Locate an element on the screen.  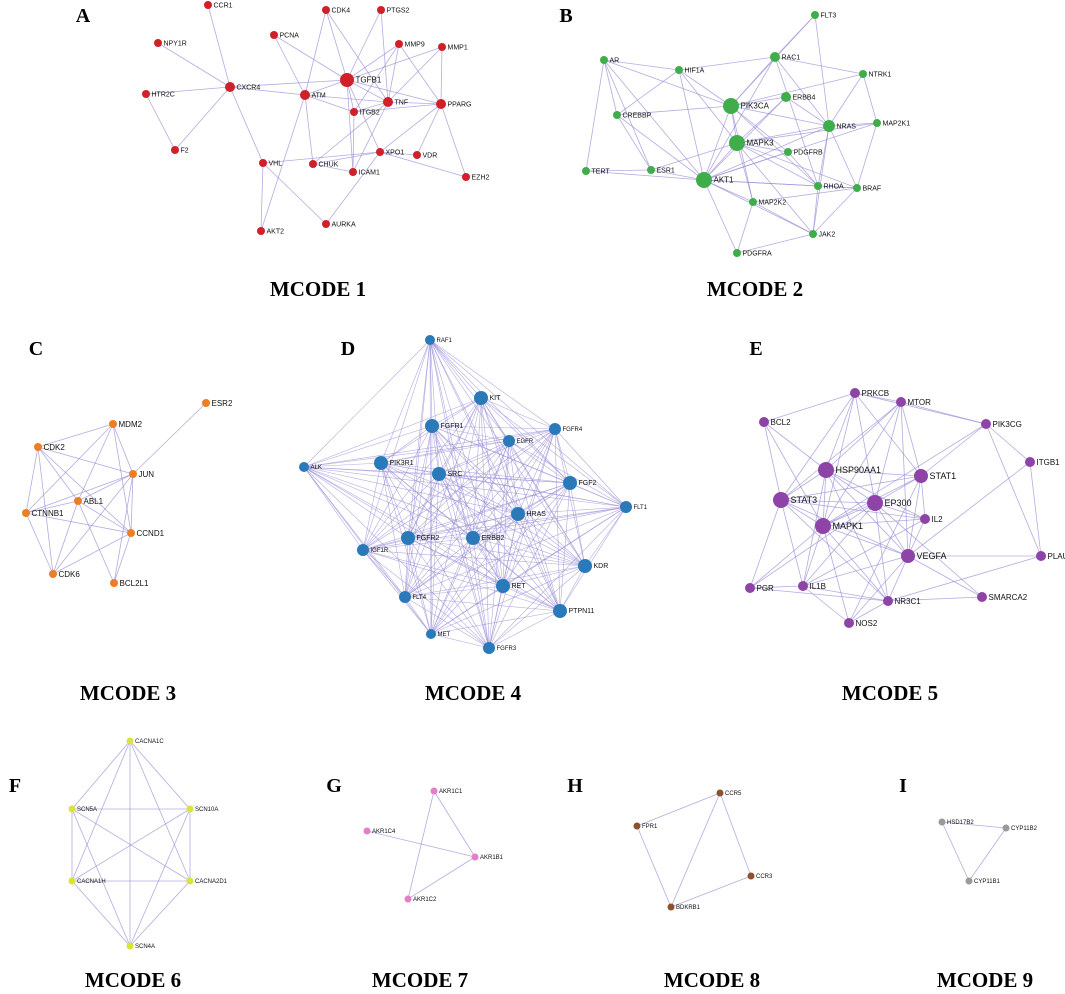
node-label-crebbp: CREBBP is located at coordinates (637, 116).